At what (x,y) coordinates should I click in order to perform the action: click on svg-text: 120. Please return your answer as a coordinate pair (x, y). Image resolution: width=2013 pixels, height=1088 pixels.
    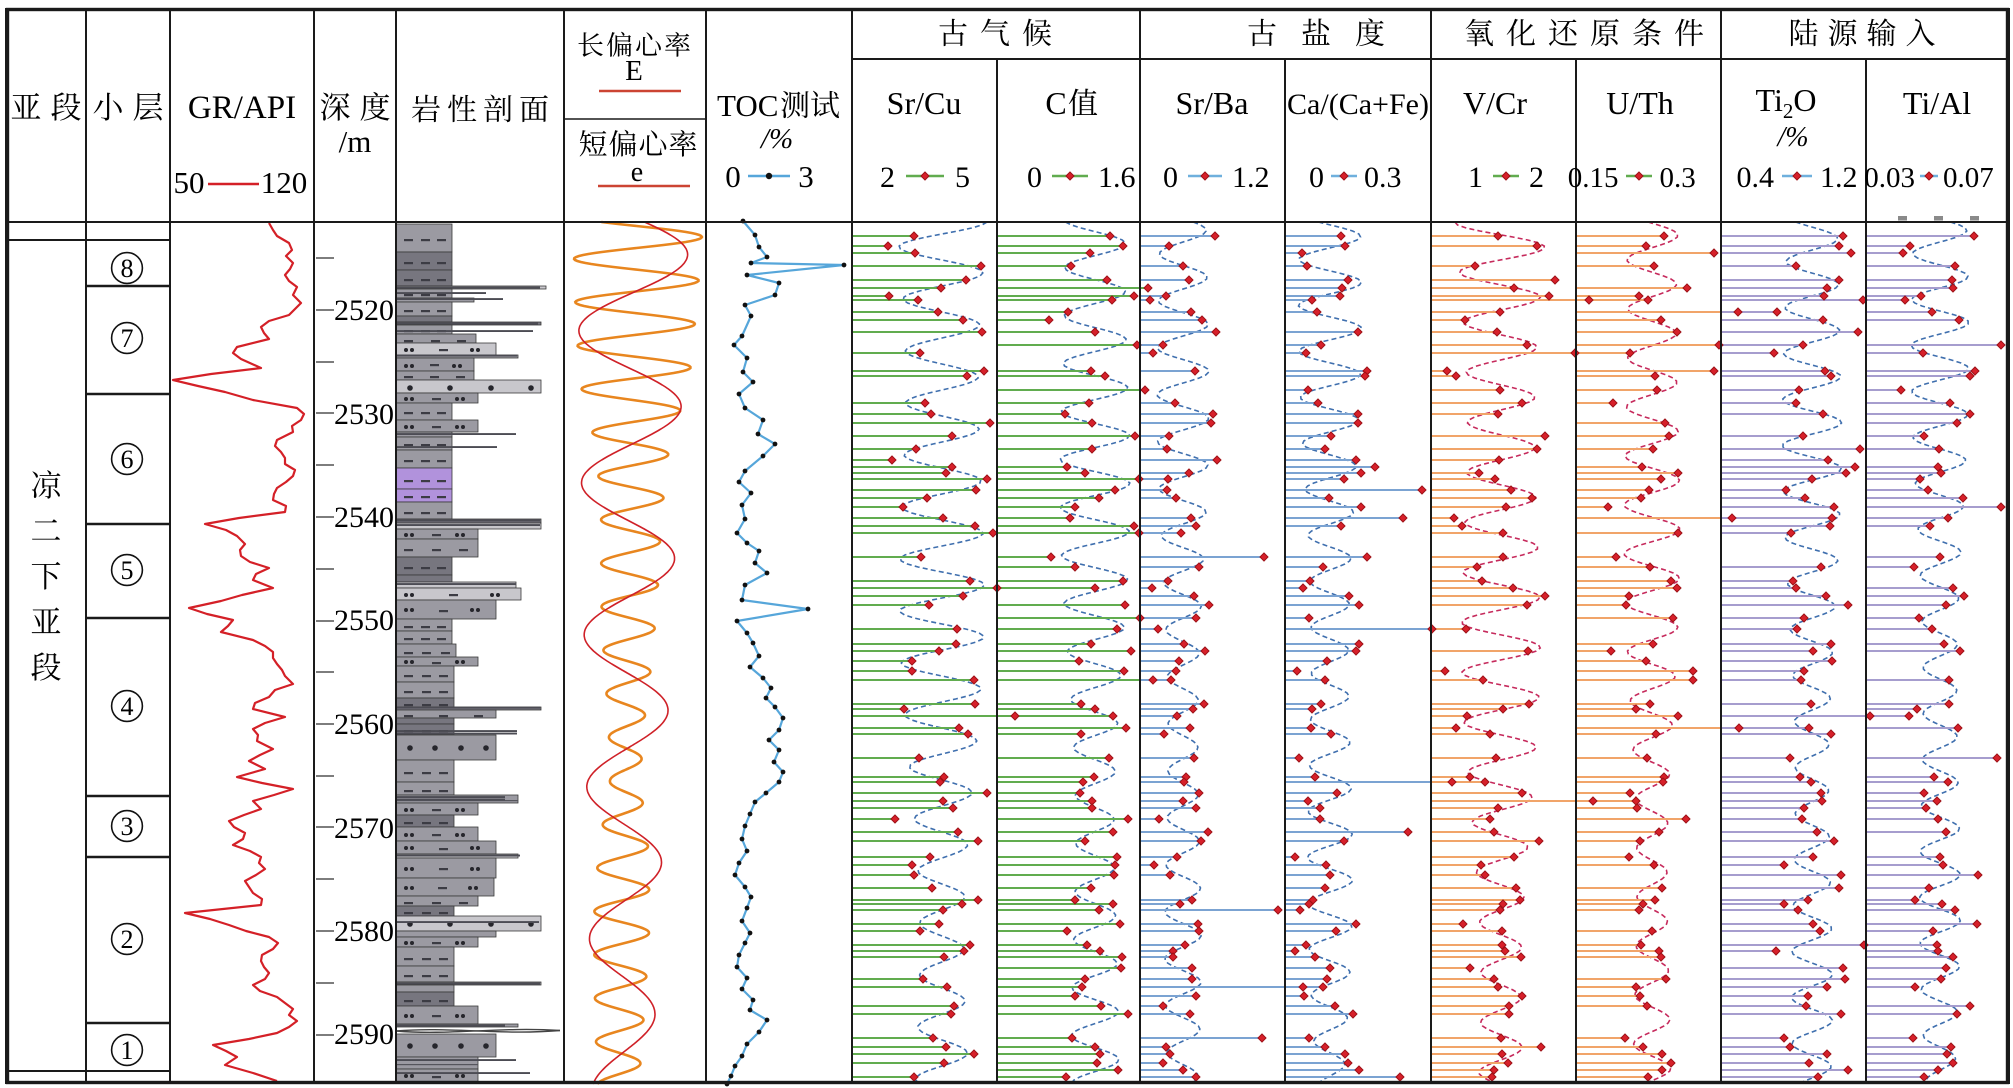
    Looking at the image, I should click on (284, 182).